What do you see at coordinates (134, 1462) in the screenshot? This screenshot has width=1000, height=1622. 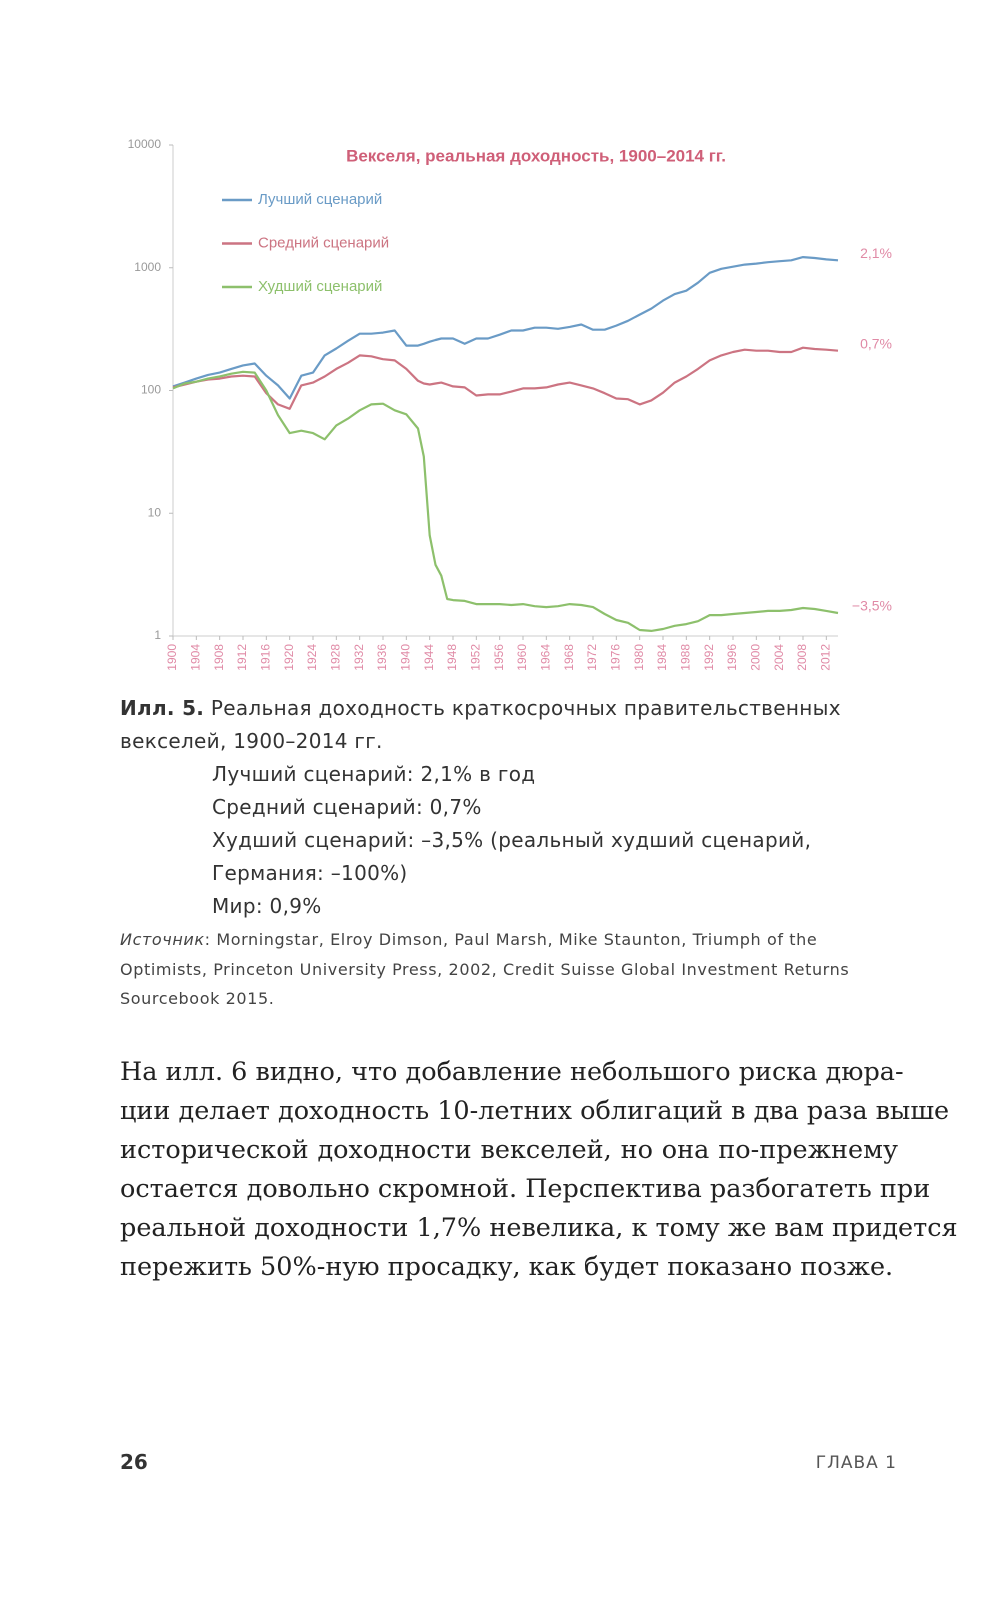 I see `page-number: 26` at bounding box center [134, 1462].